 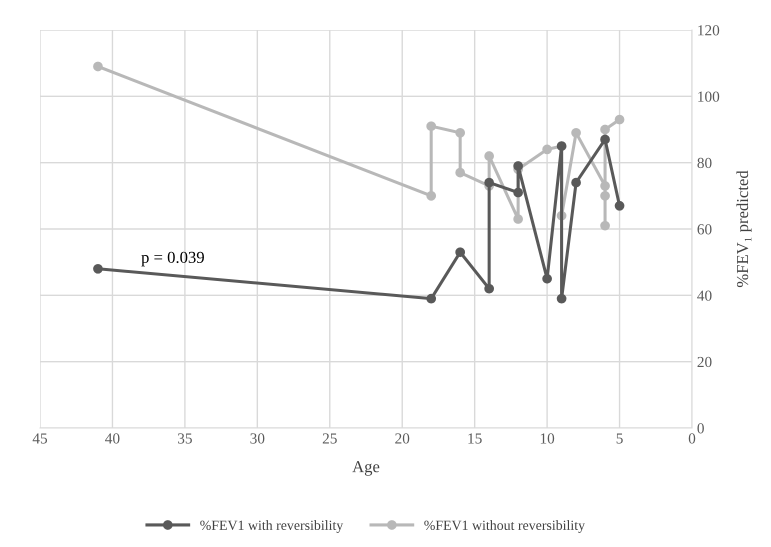 I want to click on y-tick-label: 0, so click(x=700, y=428).